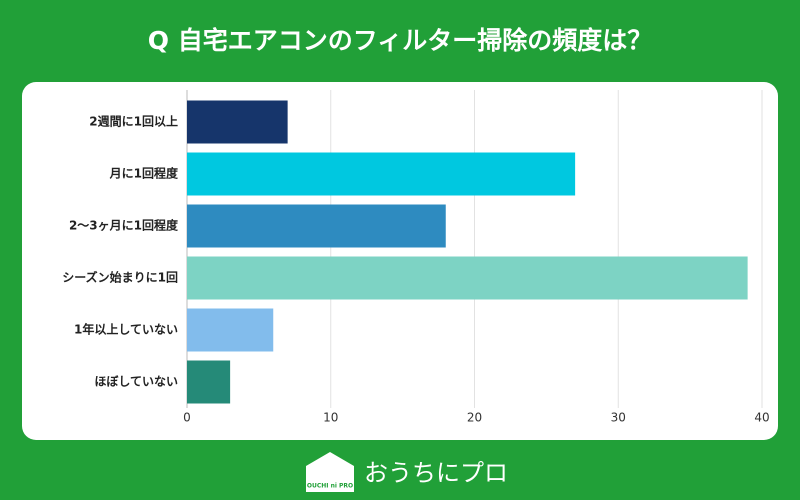  What do you see at coordinates (144, 173) in the screenshot?
I see `y-tick-label: 月に1回程度` at bounding box center [144, 173].